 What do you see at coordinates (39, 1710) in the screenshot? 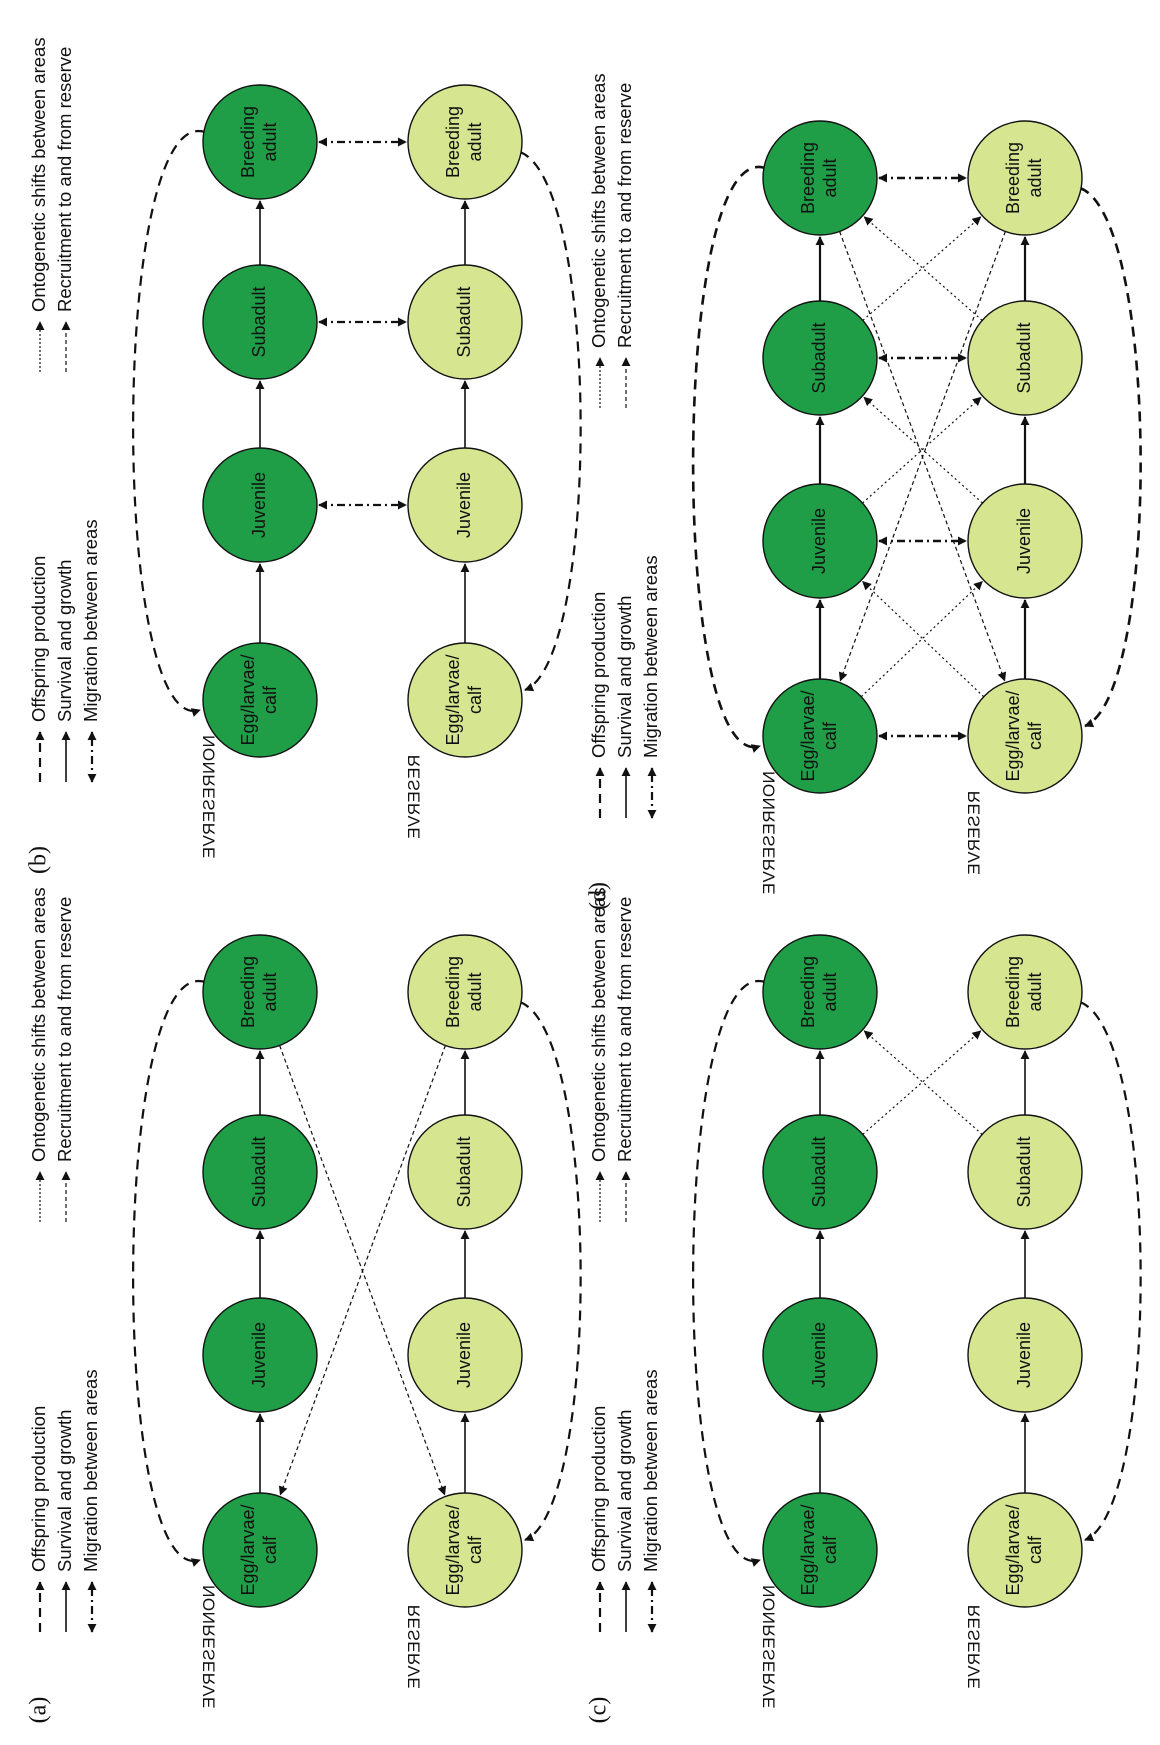
I see `panel-label: (a)` at bounding box center [39, 1710].